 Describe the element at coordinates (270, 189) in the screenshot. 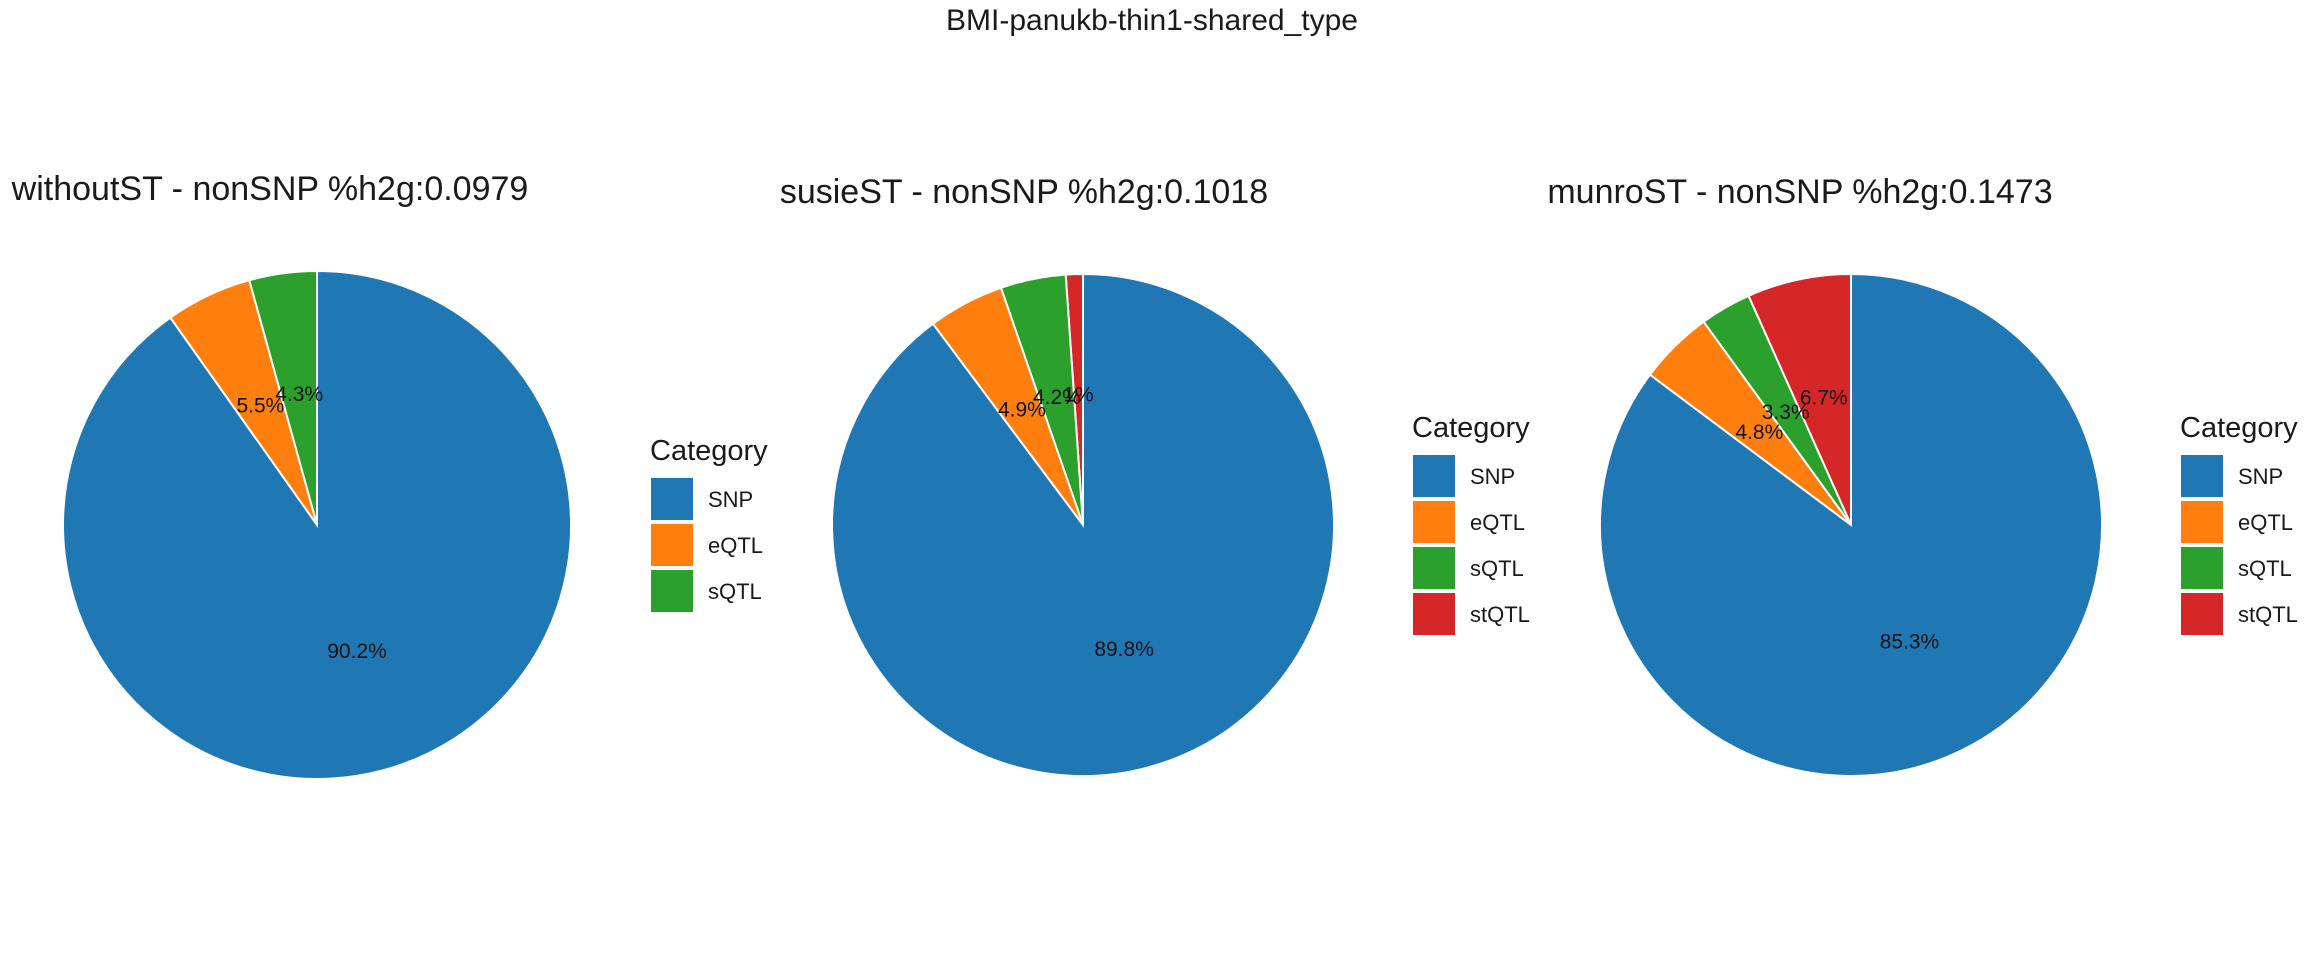

I see `panel-title: withoutST - nonSNP %h2g:0.0979` at that location.